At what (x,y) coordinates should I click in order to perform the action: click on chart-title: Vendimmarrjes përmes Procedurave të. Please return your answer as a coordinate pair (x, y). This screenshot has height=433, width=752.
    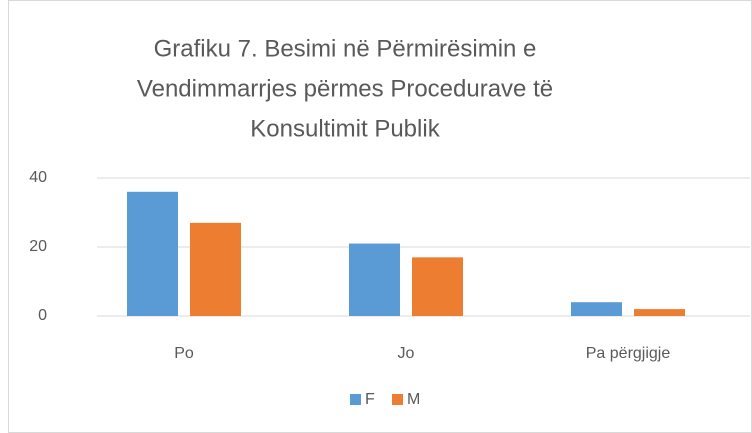
    Looking at the image, I should click on (345, 88).